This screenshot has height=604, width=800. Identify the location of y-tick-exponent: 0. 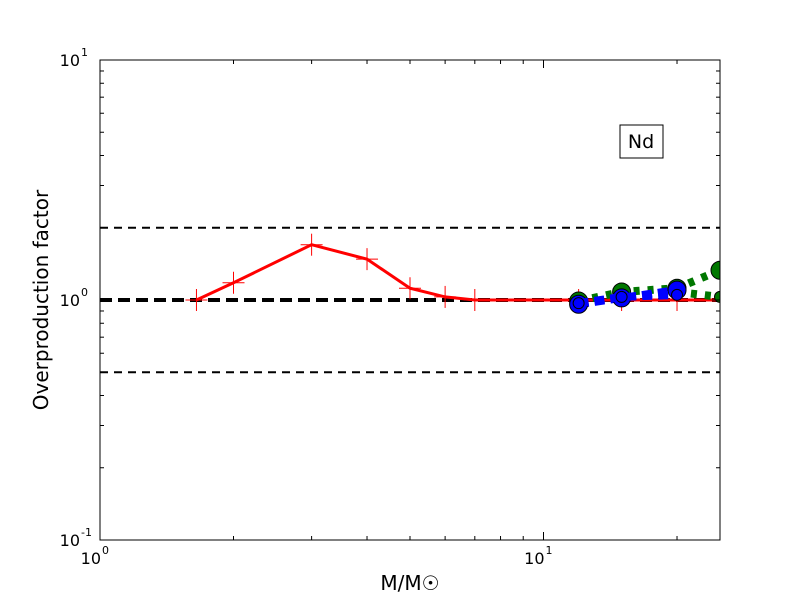
(84, 292).